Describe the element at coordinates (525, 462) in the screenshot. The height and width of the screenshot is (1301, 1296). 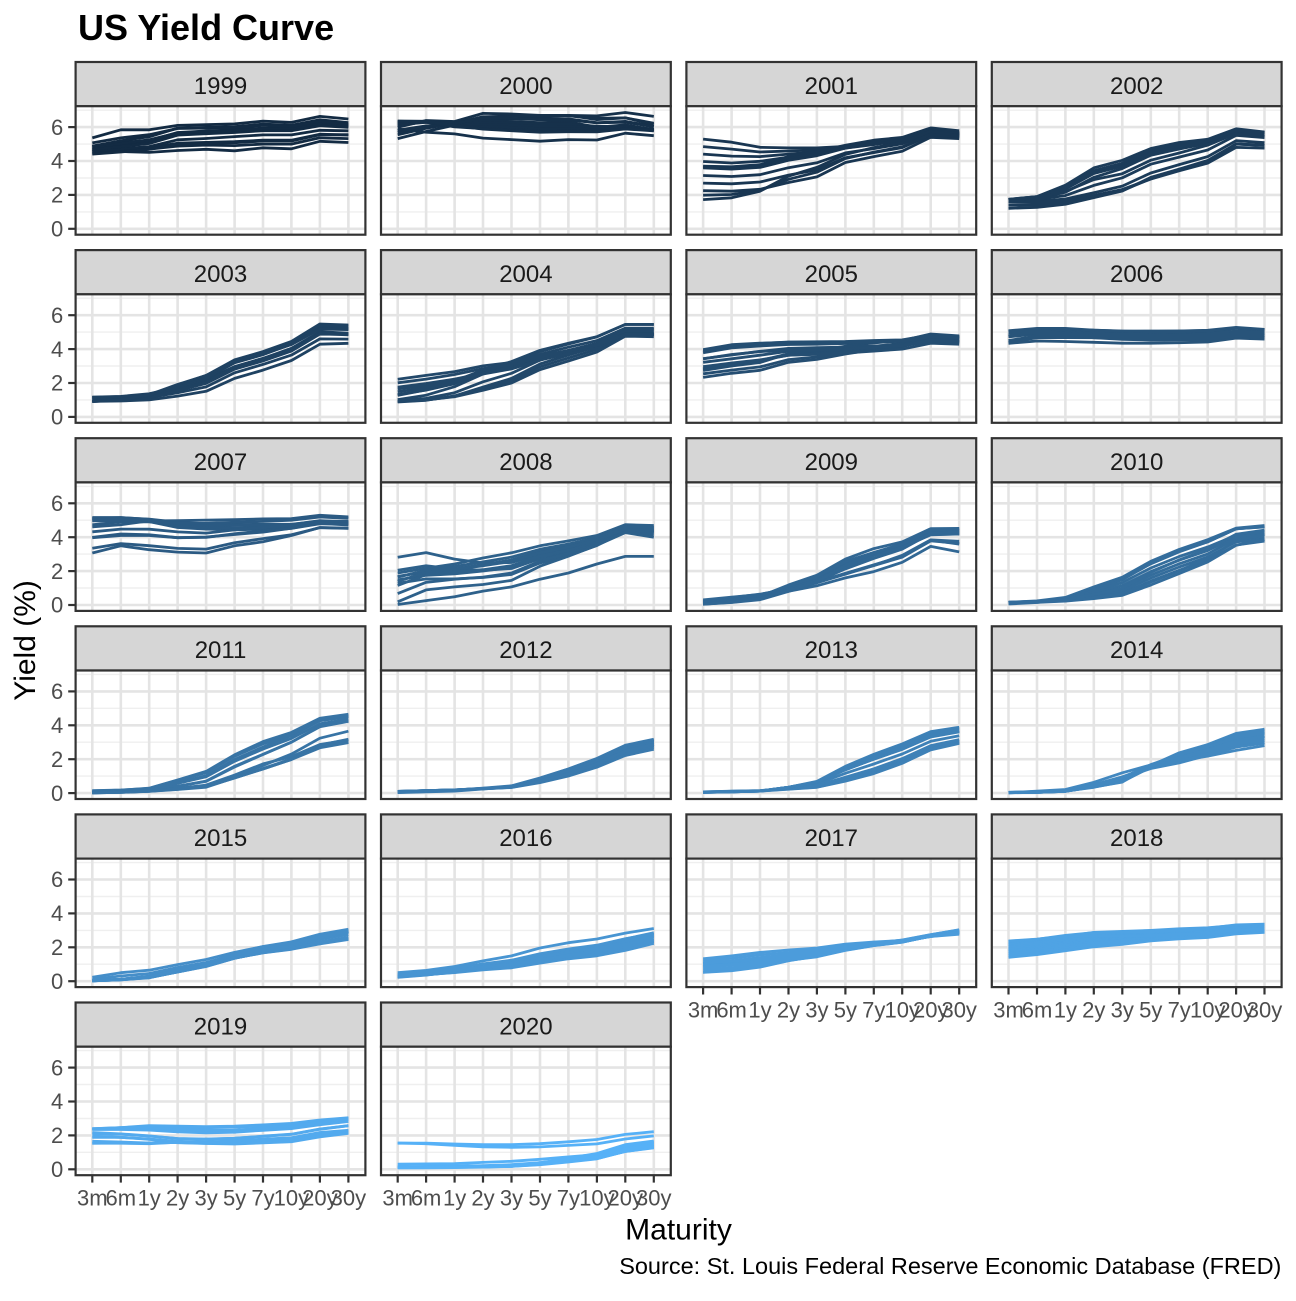
I see `svg-text: 2008` at that location.